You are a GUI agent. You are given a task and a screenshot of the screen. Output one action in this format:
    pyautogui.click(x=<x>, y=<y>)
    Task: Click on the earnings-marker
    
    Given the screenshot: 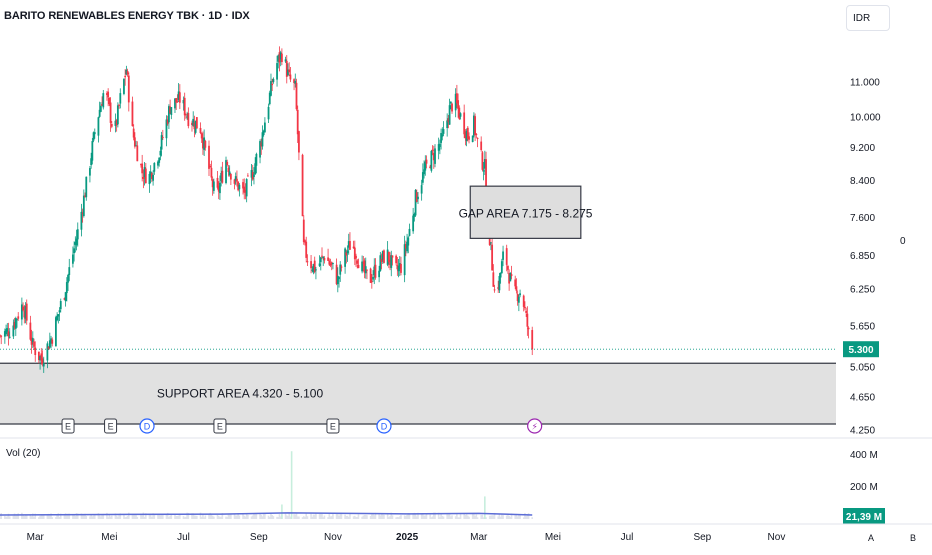 What is the action you would take?
    pyautogui.click(x=333, y=426)
    